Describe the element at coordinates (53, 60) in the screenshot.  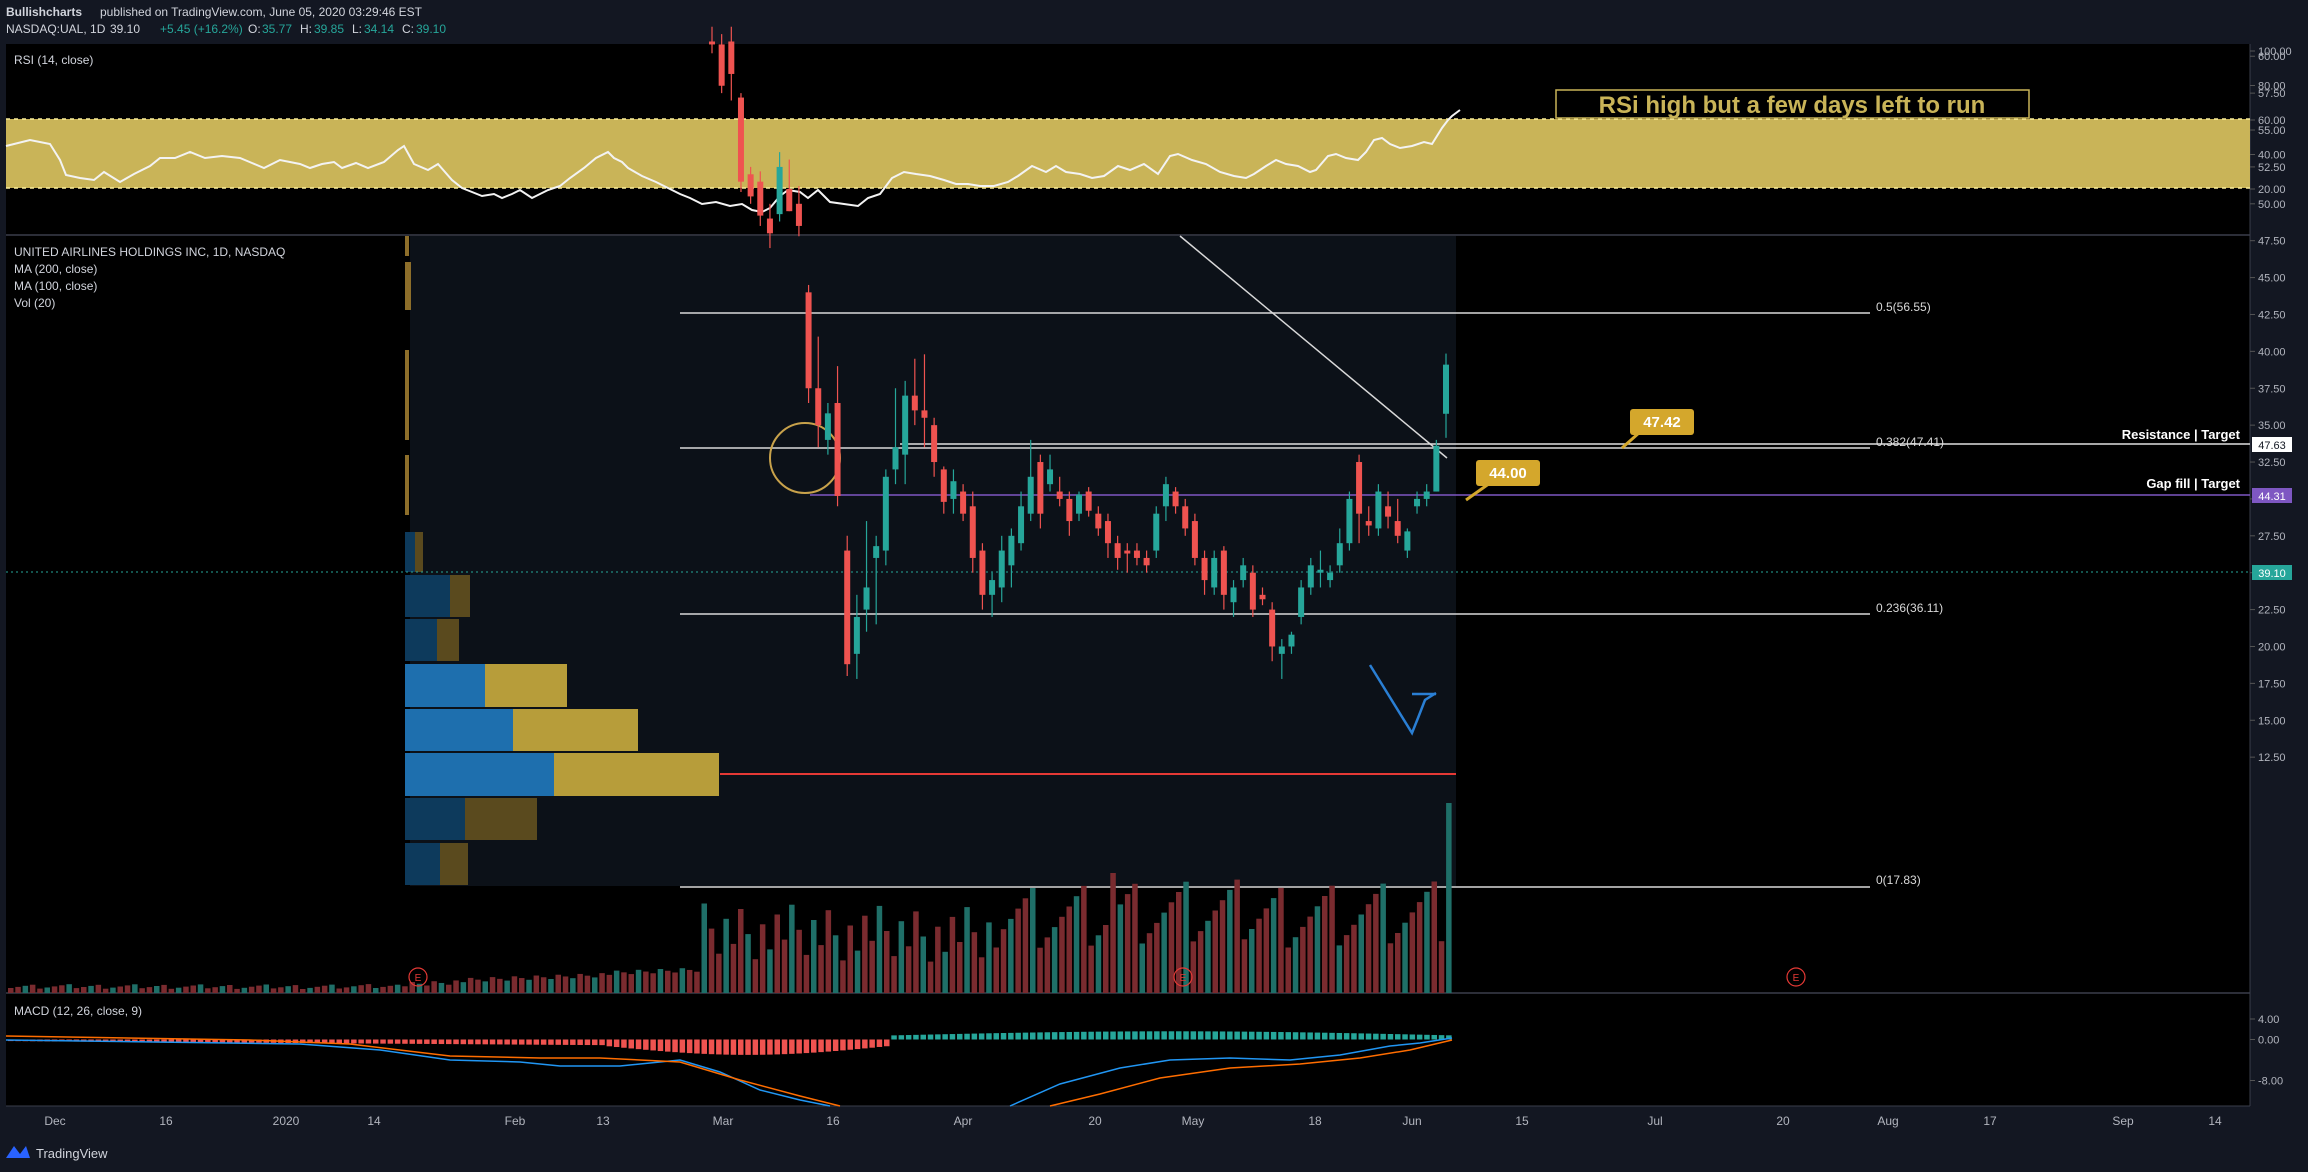
I see `rsi-title: RSI (14, close)` at that location.